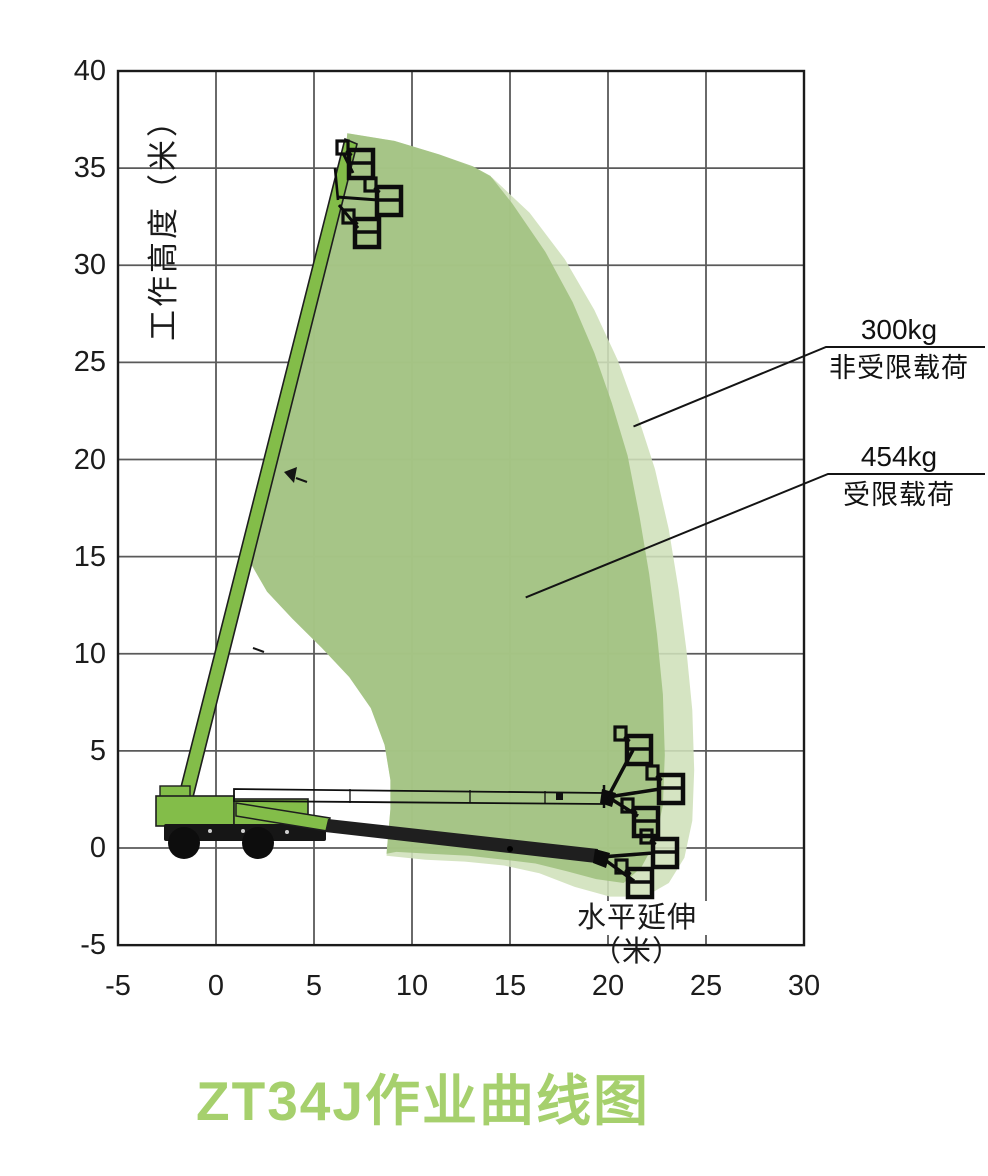 This screenshot has width=988, height=1176. Describe the element at coordinates (89, 653) in the screenshot. I see `y-tick-label: 10` at that location.